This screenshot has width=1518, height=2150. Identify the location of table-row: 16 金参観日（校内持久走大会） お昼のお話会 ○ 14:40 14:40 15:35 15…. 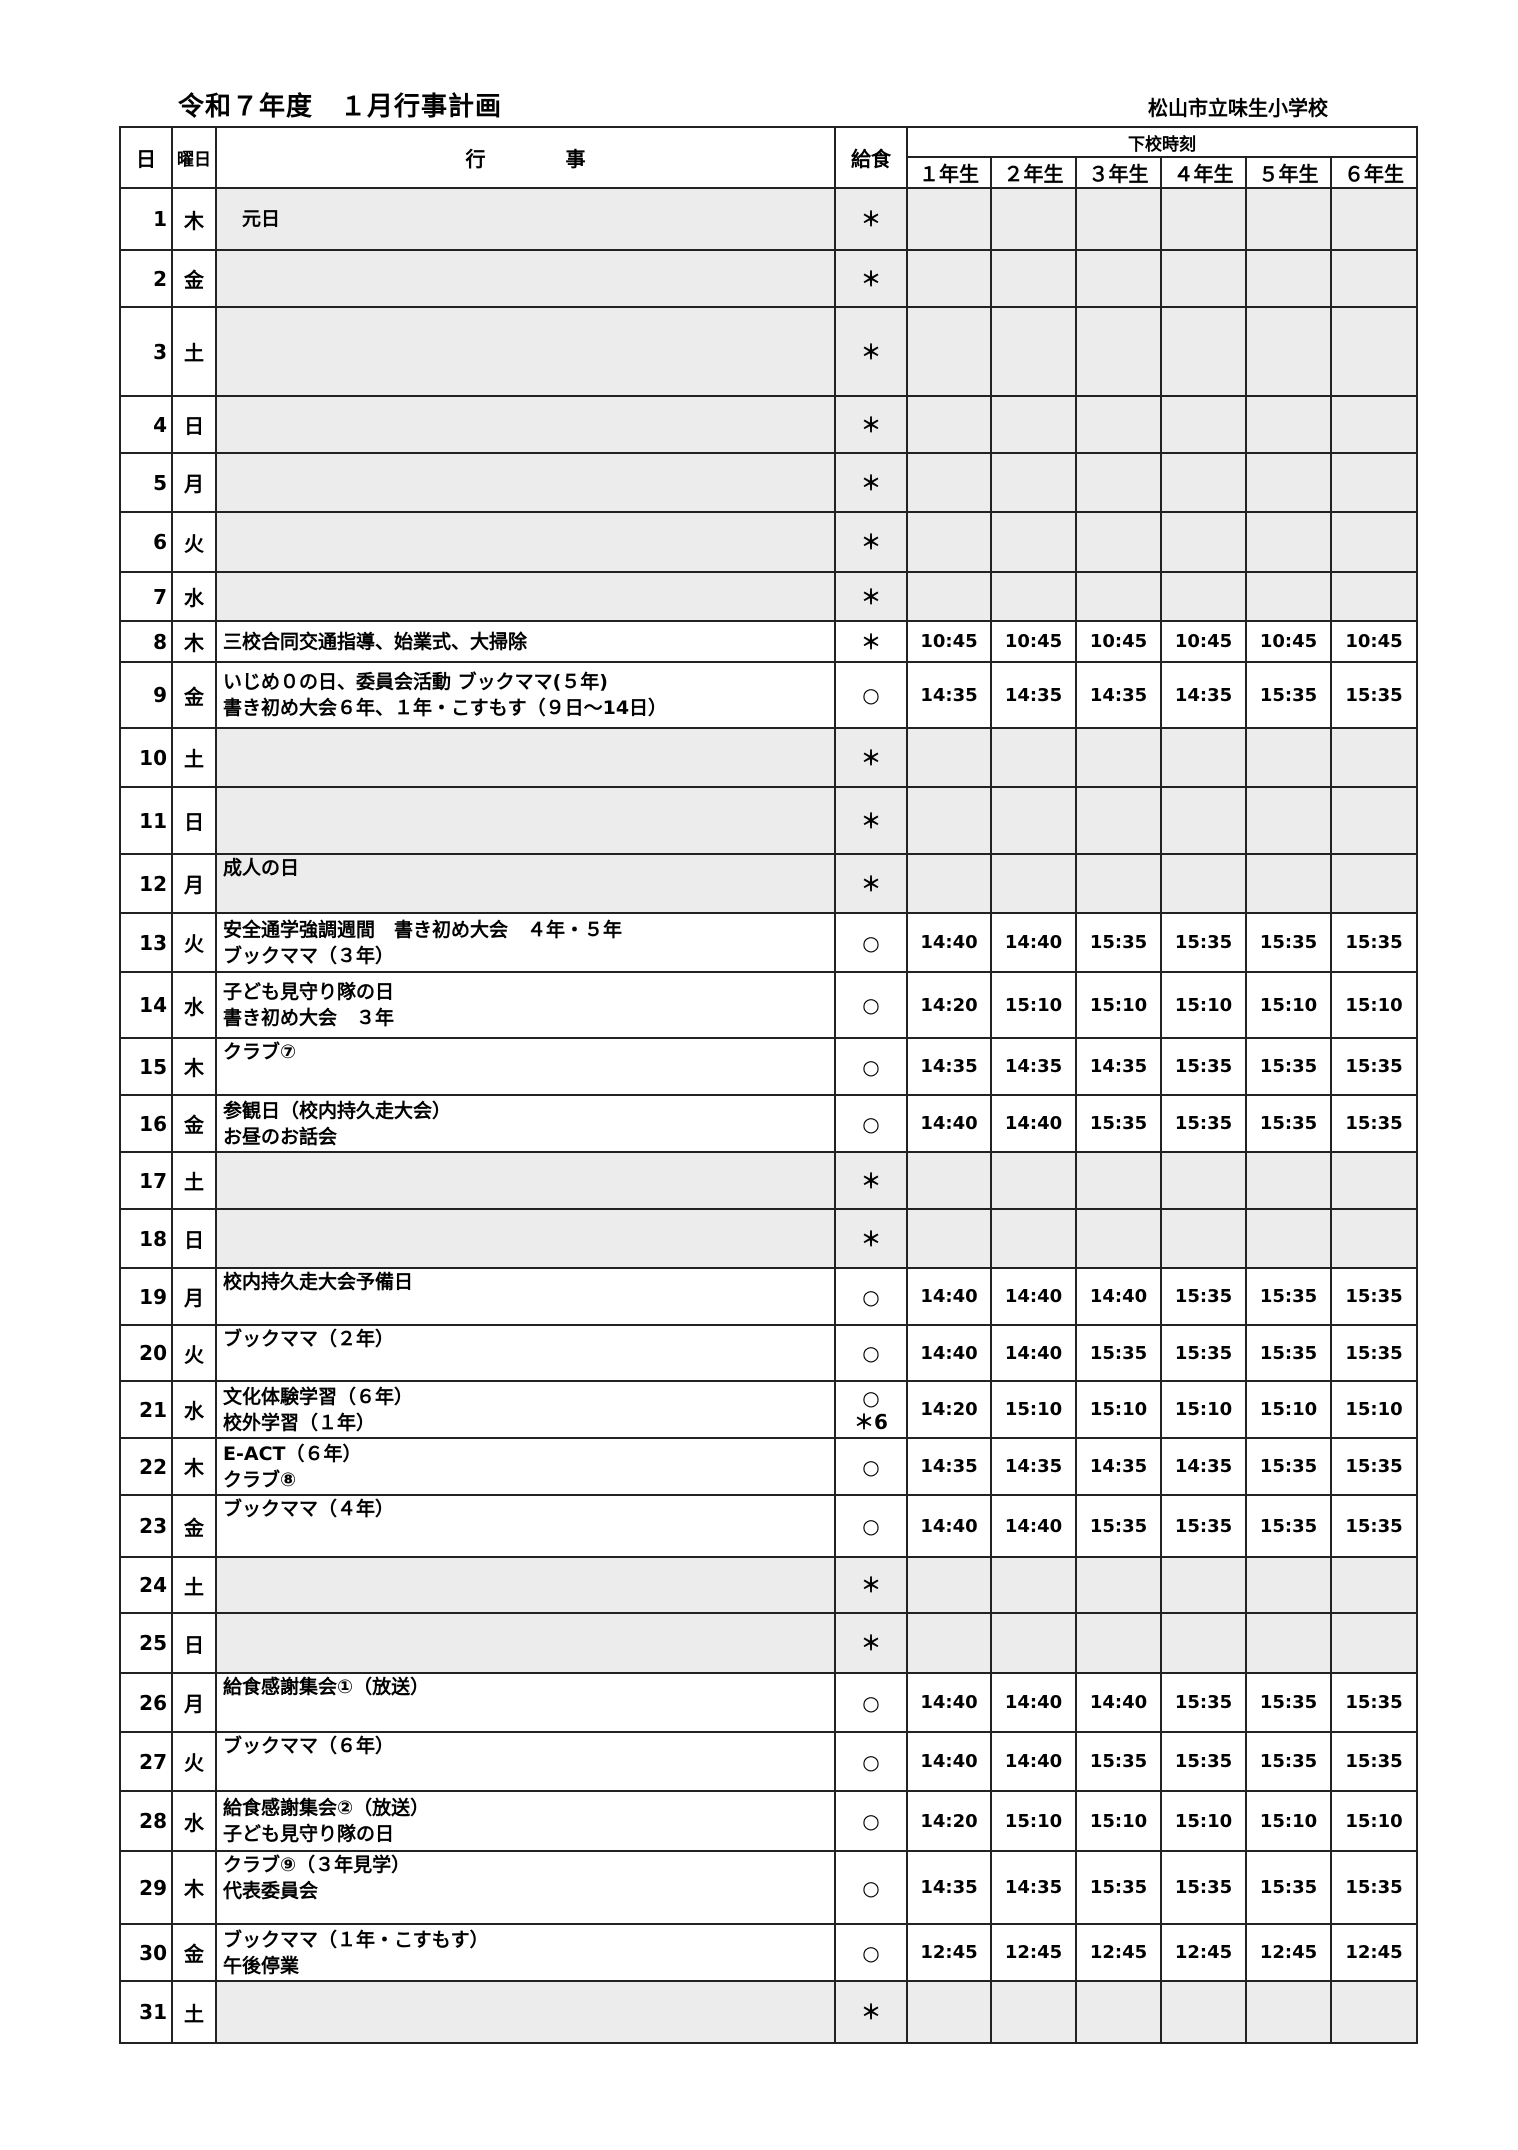
(769, 1123).